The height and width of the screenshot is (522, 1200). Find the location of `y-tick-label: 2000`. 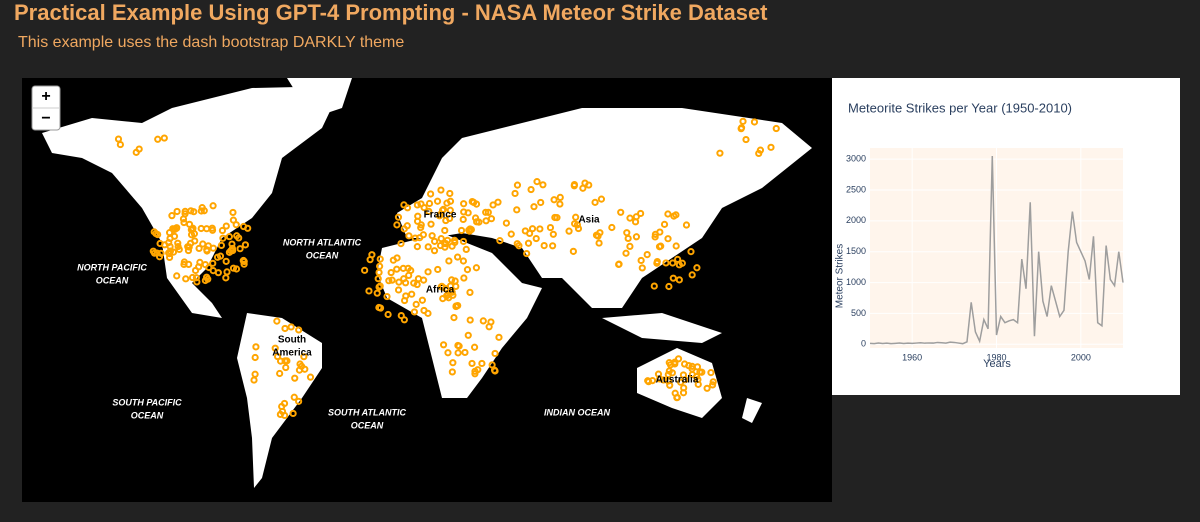

y-tick-label: 2000 is located at coordinates (856, 220).